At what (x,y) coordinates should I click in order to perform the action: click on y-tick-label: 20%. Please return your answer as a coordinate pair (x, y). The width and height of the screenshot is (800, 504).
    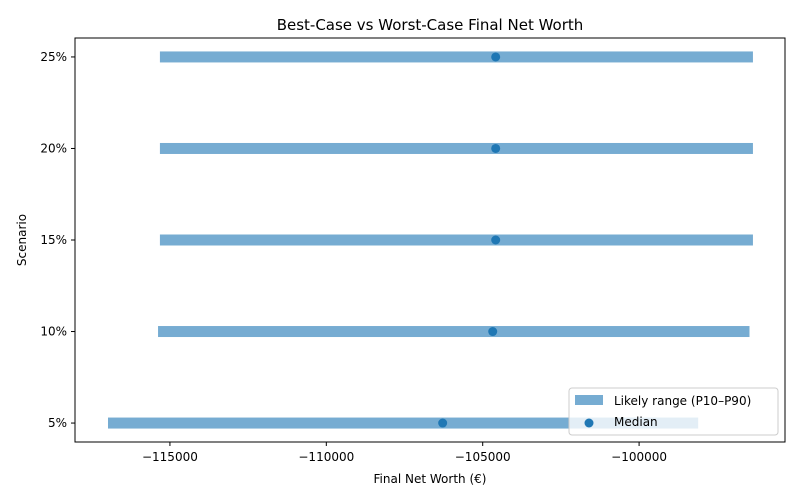
    Looking at the image, I should click on (53, 148).